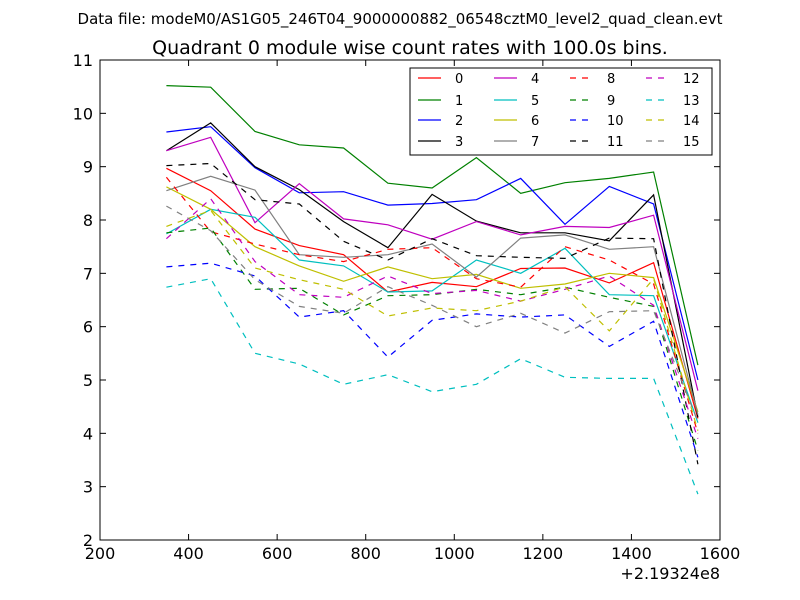 The image size is (800, 600). What do you see at coordinates (459, 79) in the screenshot?
I see `legend-label-0: 0` at bounding box center [459, 79].